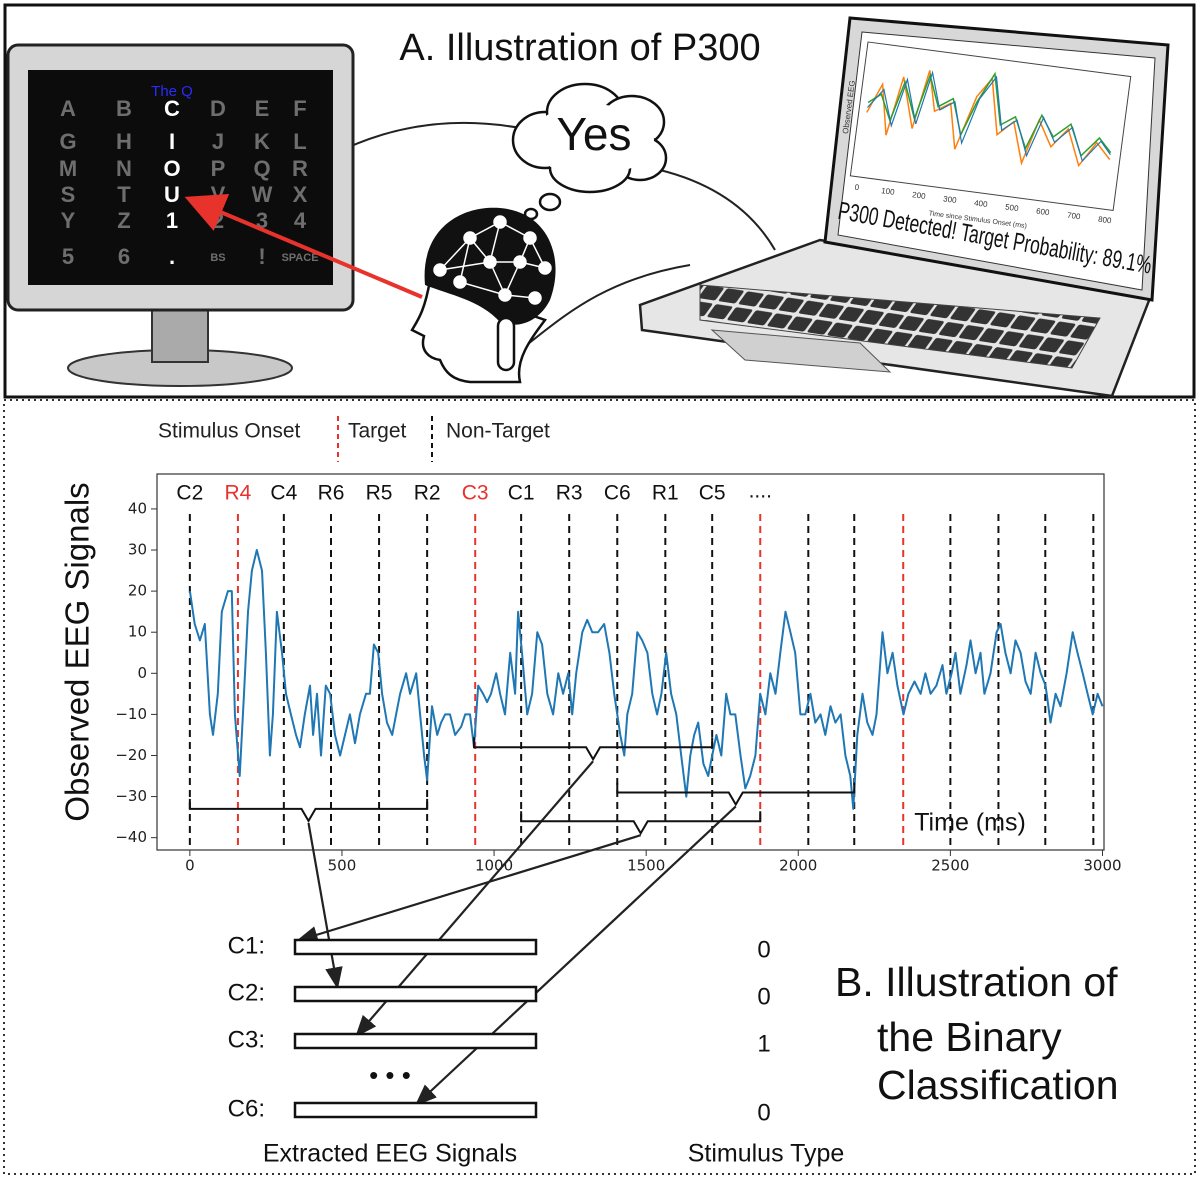 The width and height of the screenshot is (1199, 1177). I want to click on electrodes, so click(492, 260).